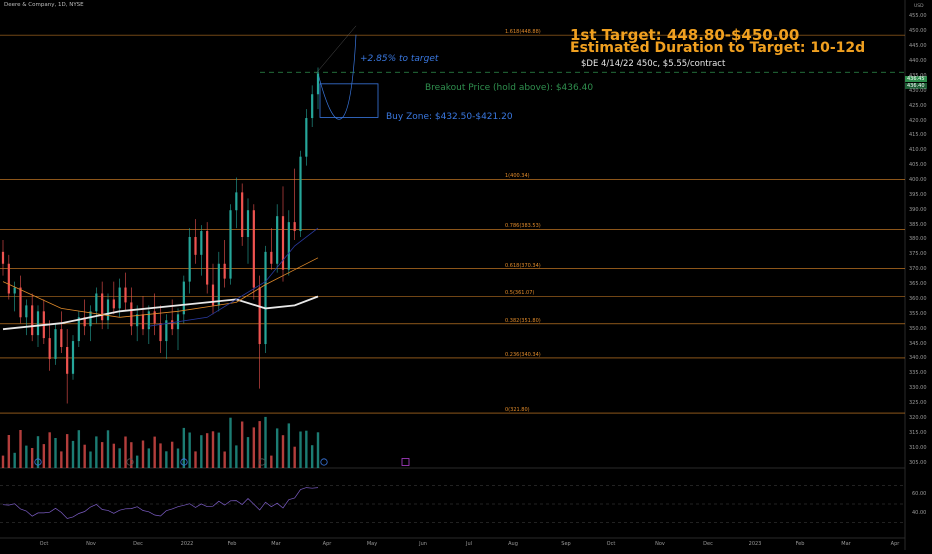 Image resolution: width=932 pixels, height=554 pixels. I want to click on breakout-label: Breakout Price (hold above): $436.40, so click(509, 88).